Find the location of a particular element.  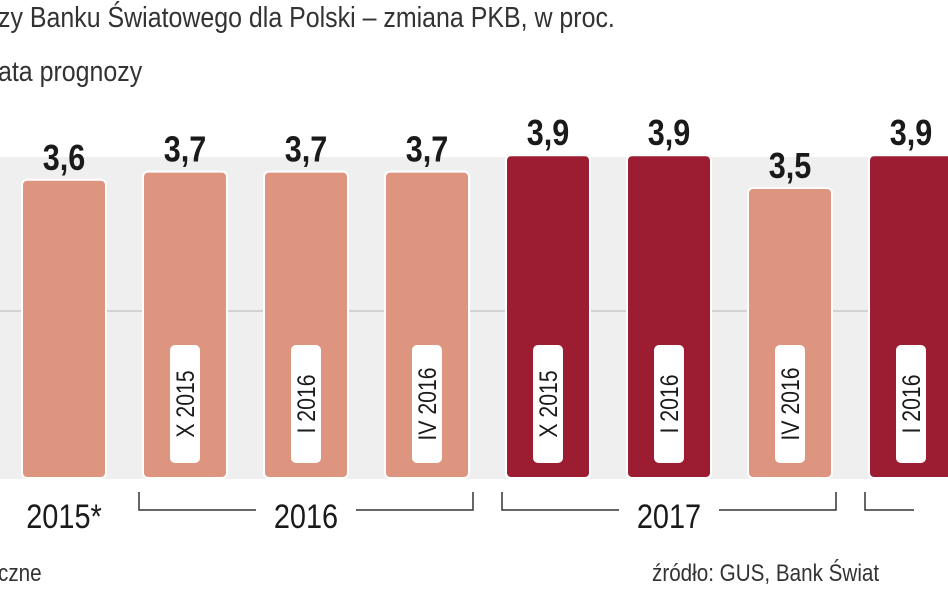

source-note: źródło: GUS, Bank Świat is located at coordinates (766, 573).